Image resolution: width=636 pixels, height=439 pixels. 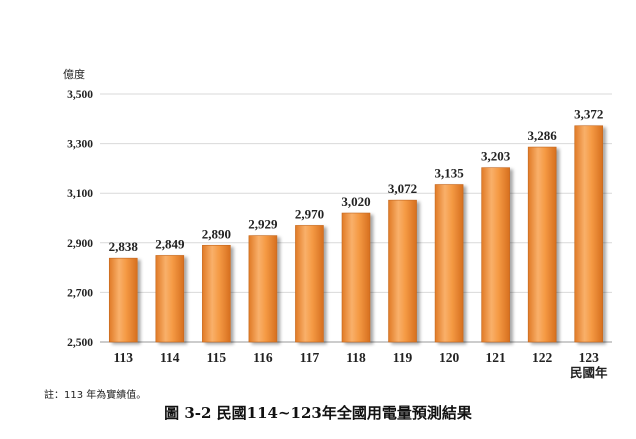 I want to click on data-label-115: 2,890, so click(x=216, y=233).